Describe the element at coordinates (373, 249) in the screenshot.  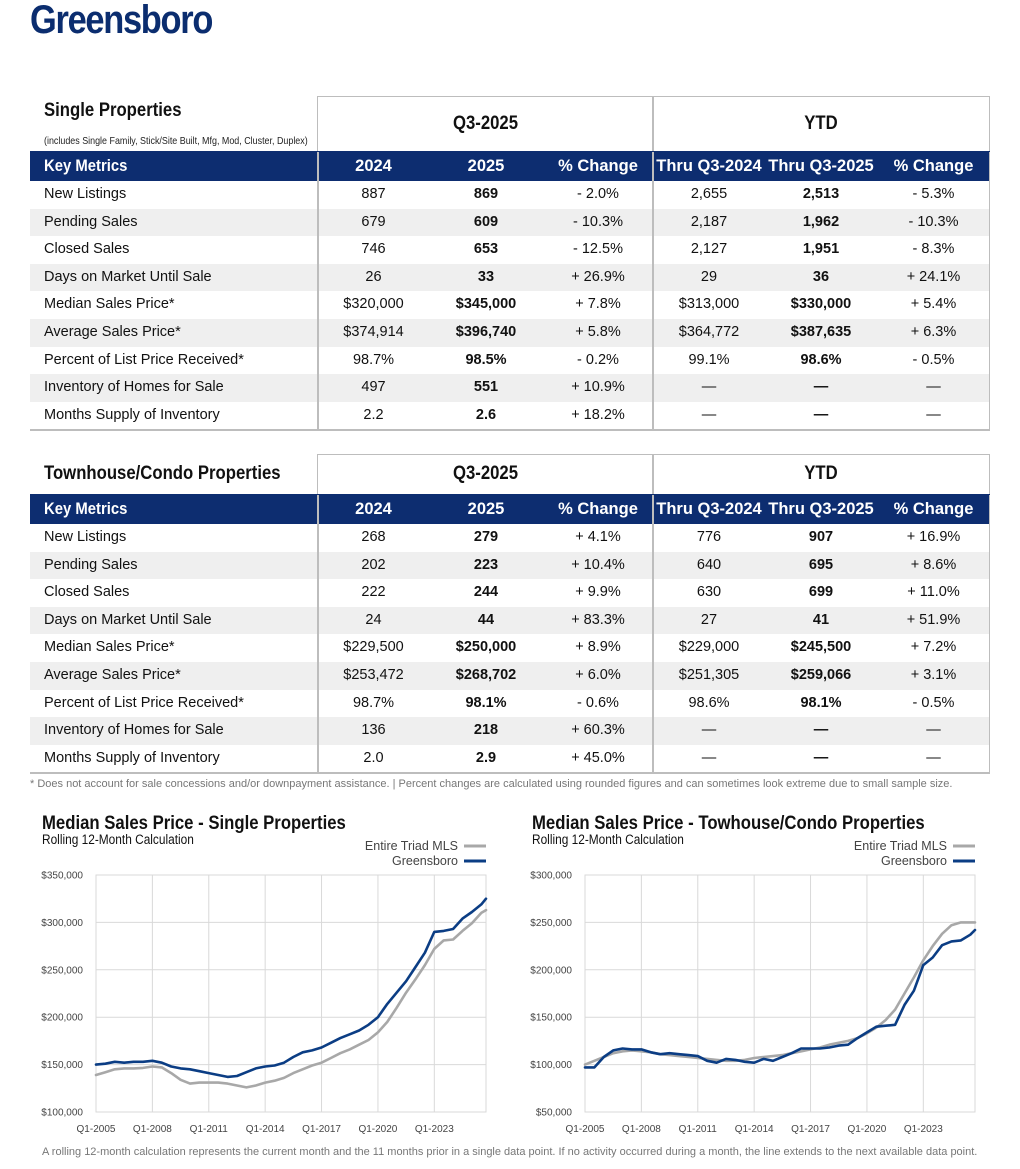
I see `table-cell: 746` at that location.